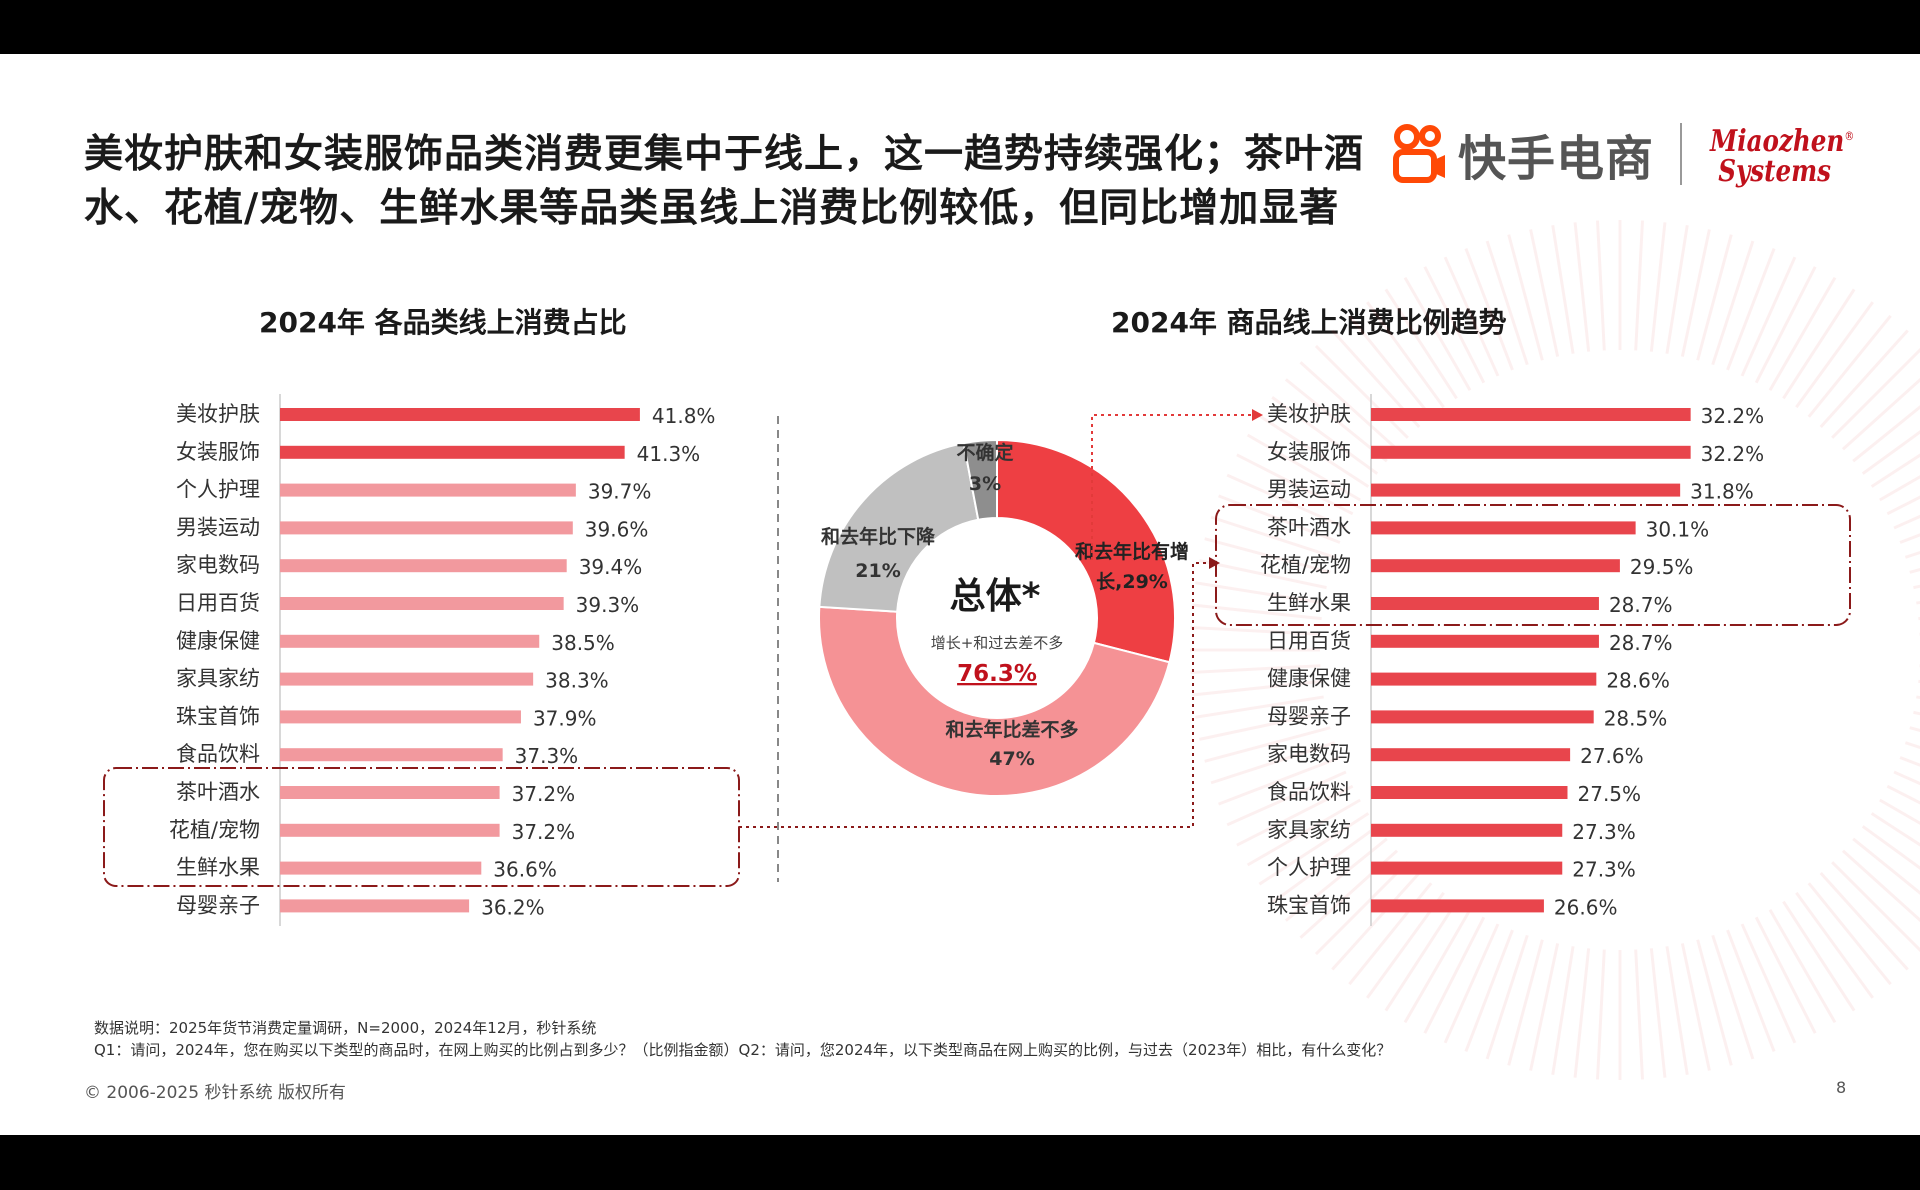 This screenshot has width=1920, height=1190. Describe the element at coordinates (878, 536) in the screenshot. I see `donut-slice-label: 和去年比下降` at that location.